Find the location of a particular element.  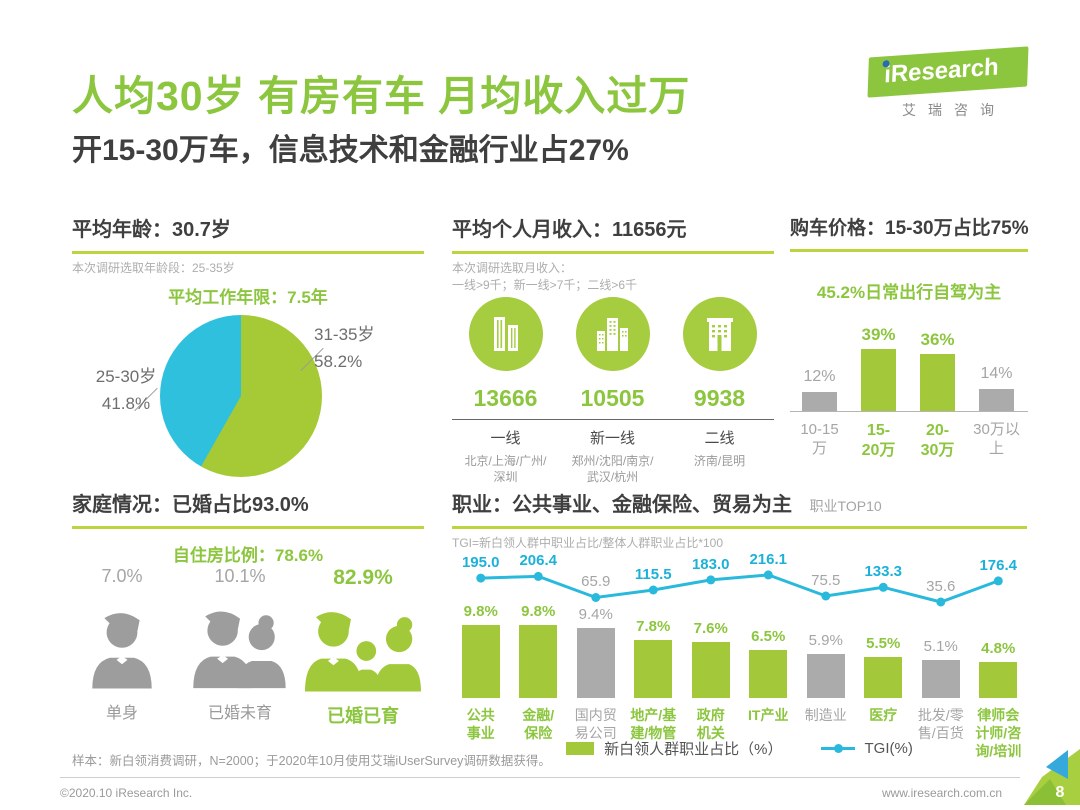

age-pie-wrap: 31-35岁 58.2% 25-30岁 41.8% is located at coordinates (248, 396).